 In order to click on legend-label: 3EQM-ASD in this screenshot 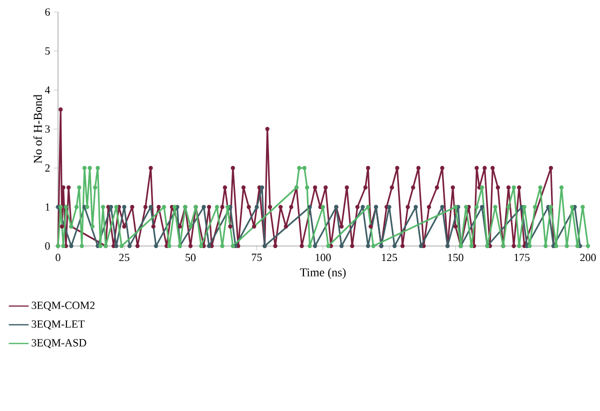, I will do `click(59, 343)`.